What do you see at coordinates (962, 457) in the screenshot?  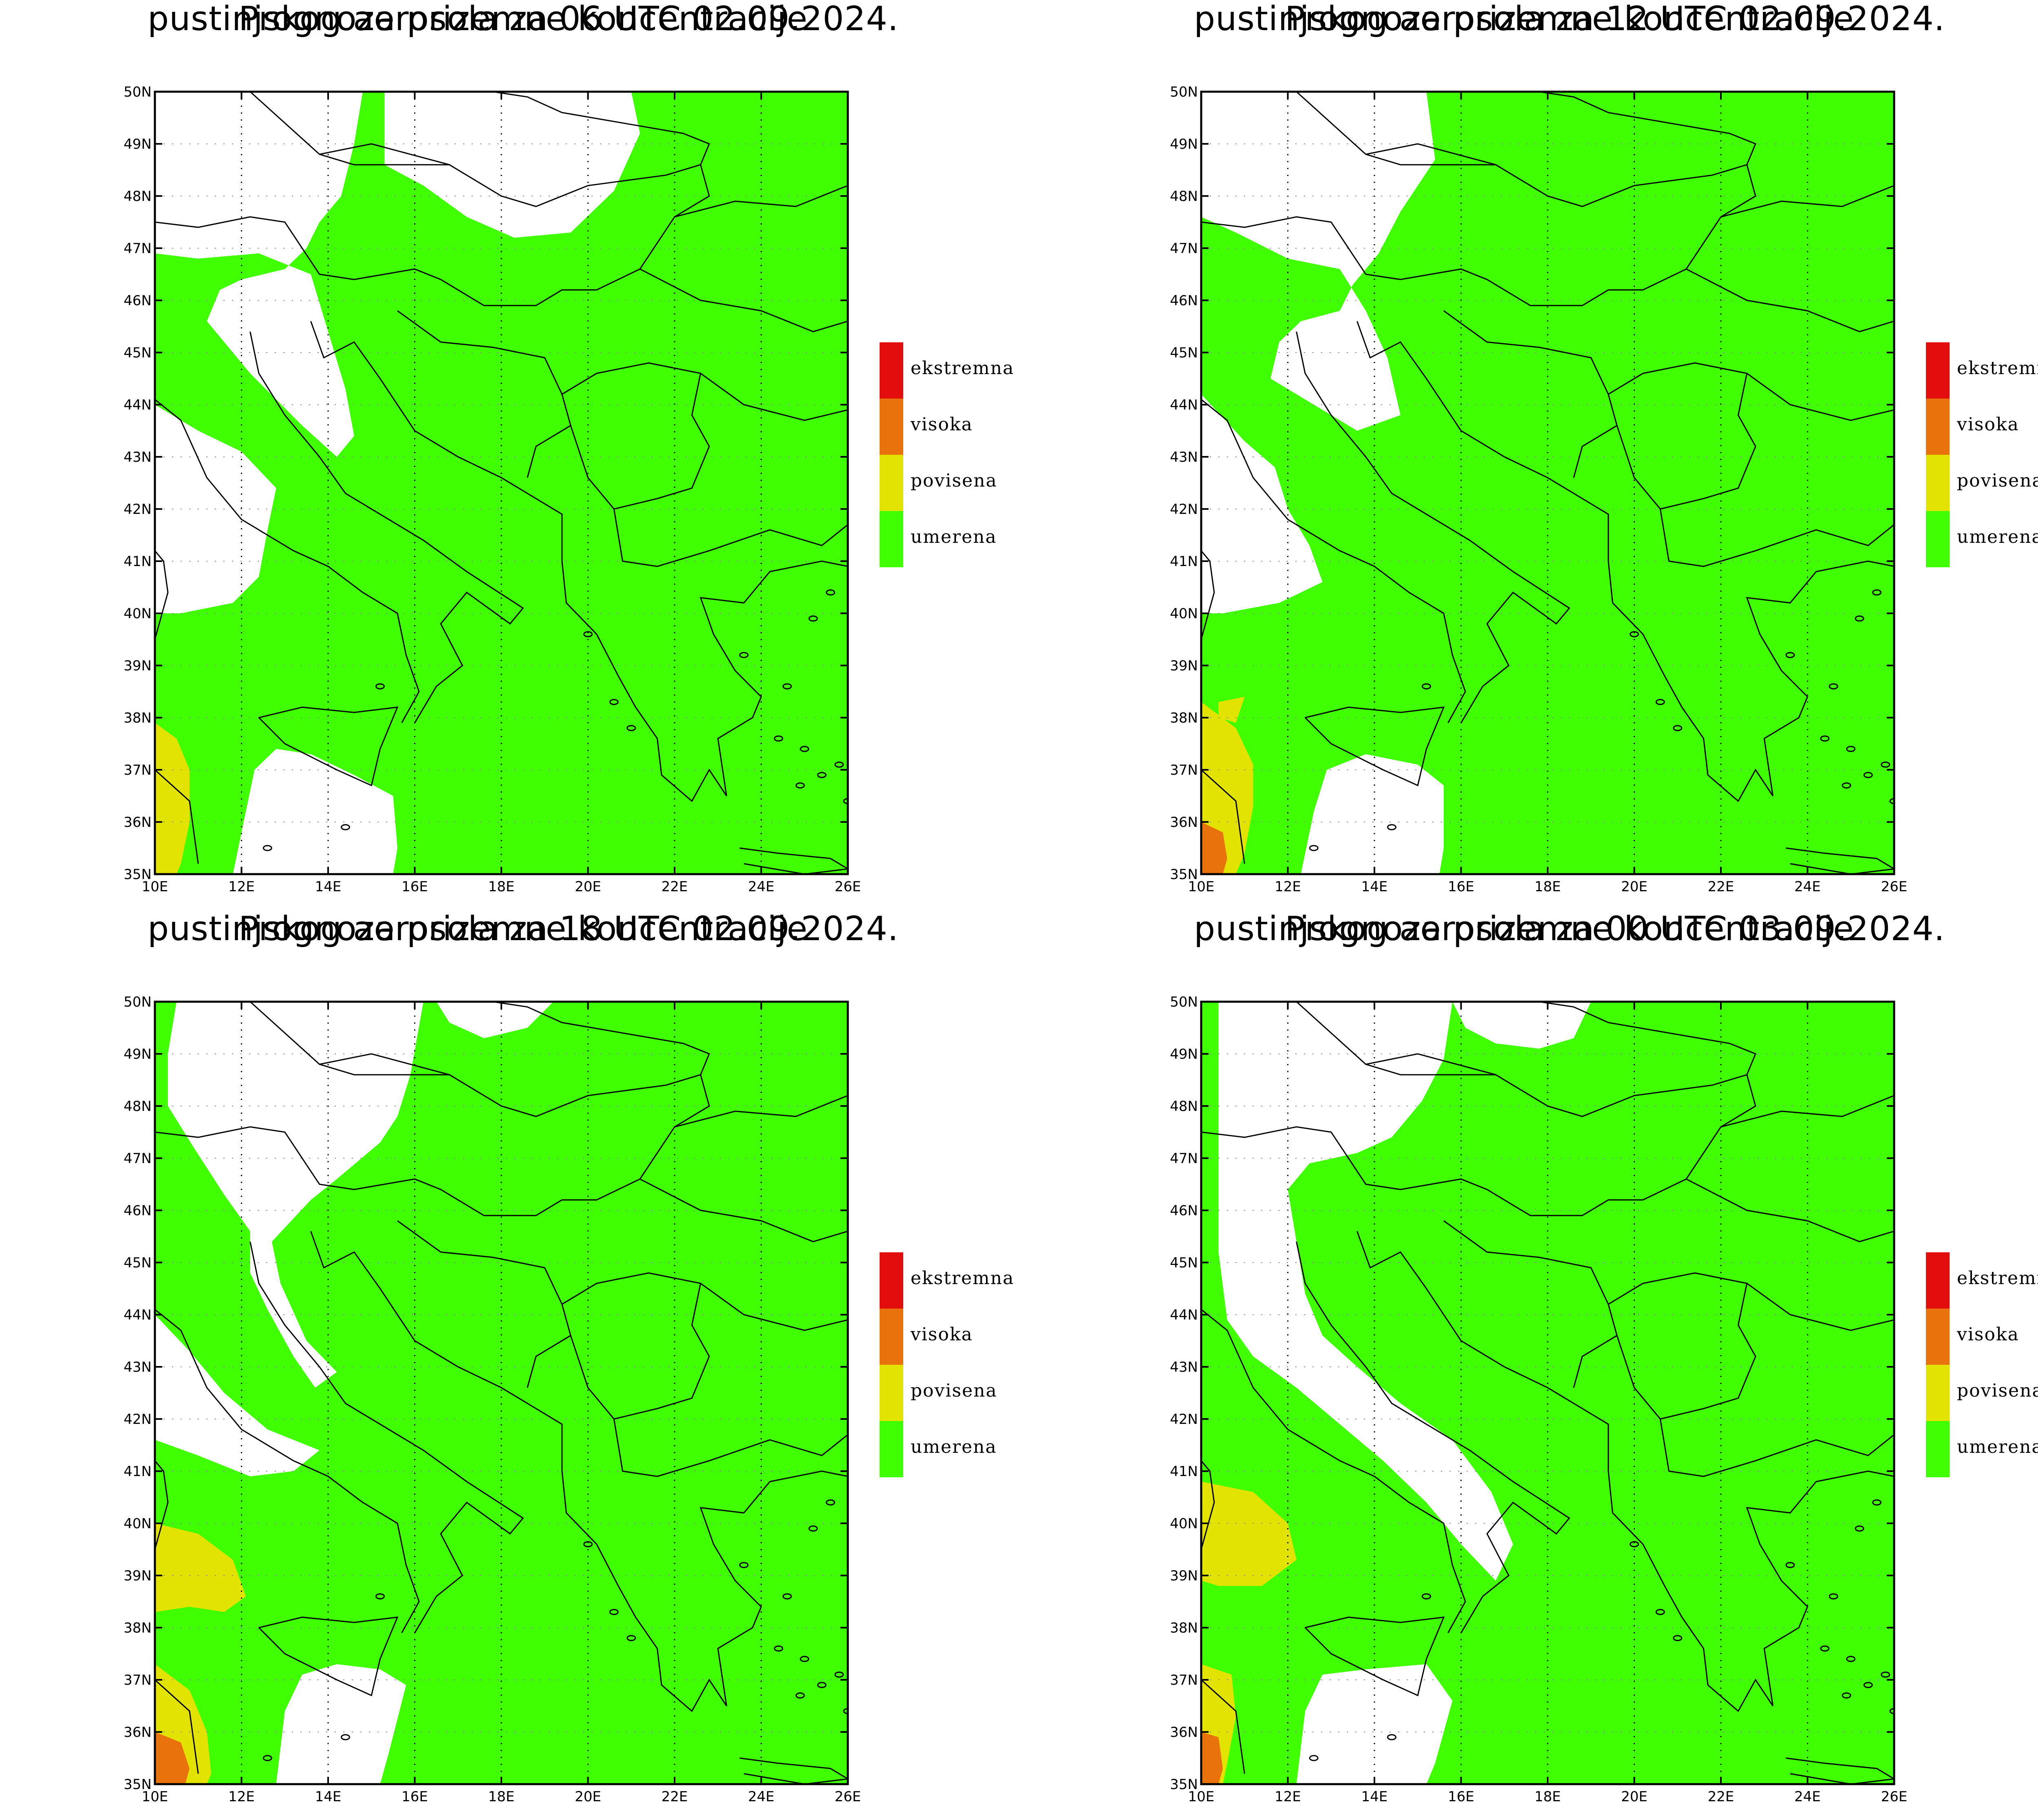 I see `concentration-legend: ekstremna visoka povisena umerena` at bounding box center [962, 457].